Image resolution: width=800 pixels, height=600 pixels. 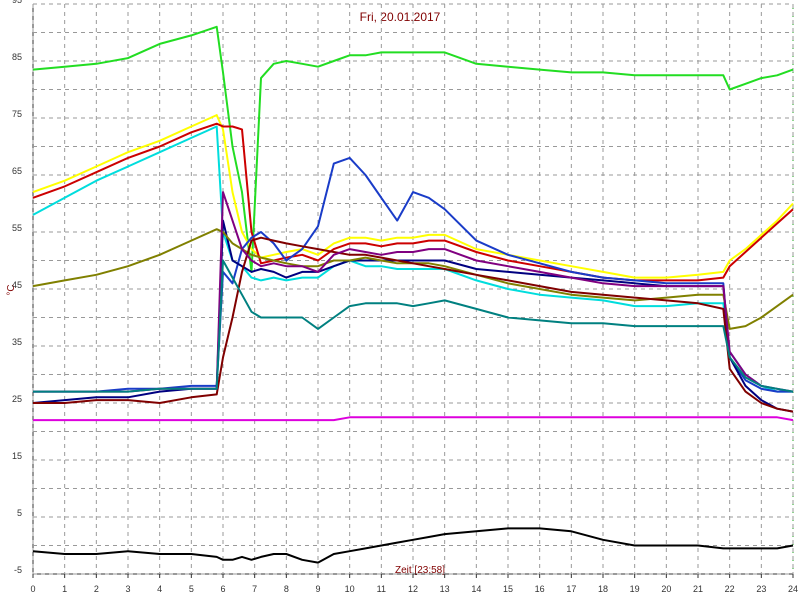 I want to click on y-tick-label: 85, so click(x=17, y=57).